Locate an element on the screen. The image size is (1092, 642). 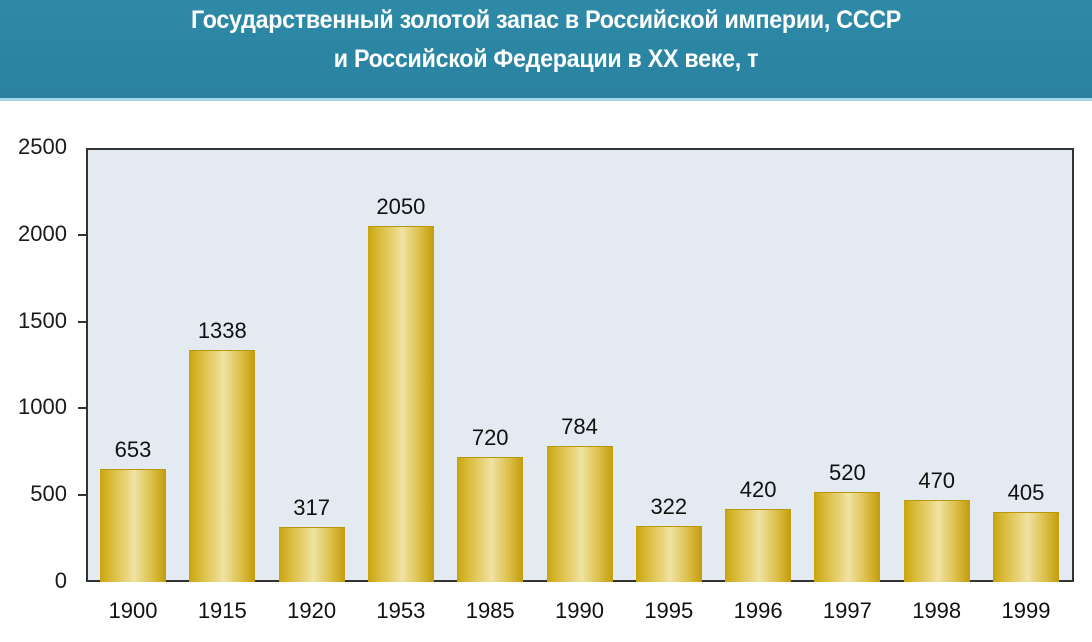
bar-value-label: 720 is located at coordinates (490, 437).